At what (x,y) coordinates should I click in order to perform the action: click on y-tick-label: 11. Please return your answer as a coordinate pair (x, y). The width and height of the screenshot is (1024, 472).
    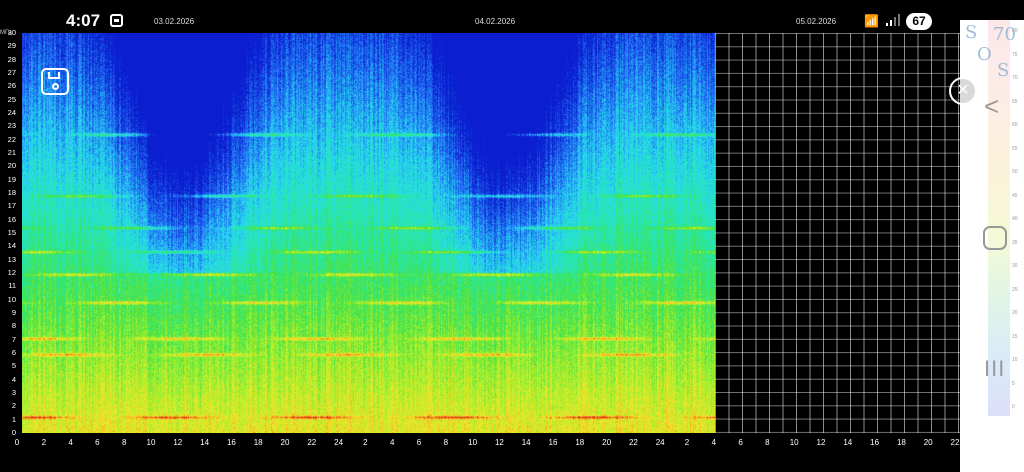
    Looking at the image, I should click on (12, 286).